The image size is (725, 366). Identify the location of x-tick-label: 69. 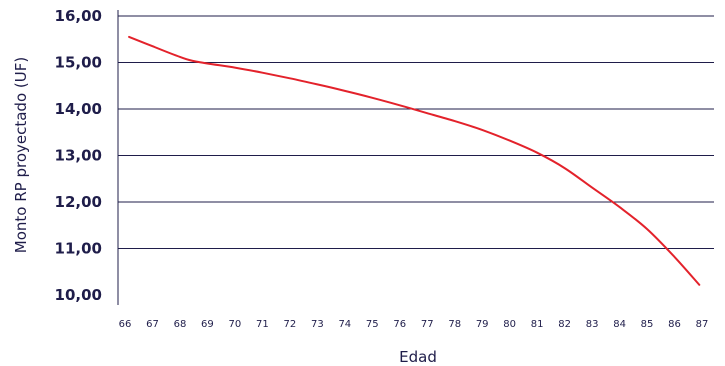
(207, 324).